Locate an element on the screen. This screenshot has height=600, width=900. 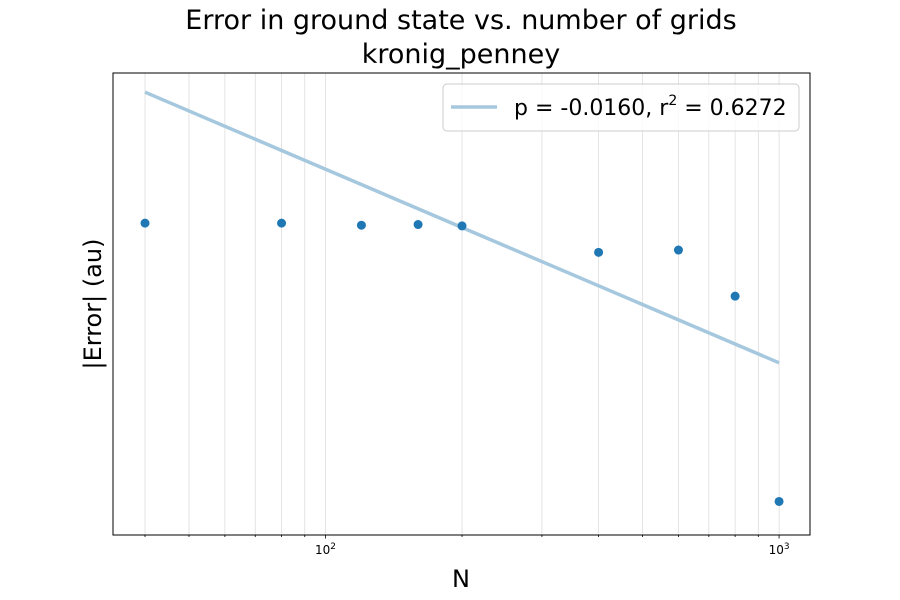
legend: p = -0.0160, r2 = 0.6272 is located at coordinates (621, 107).